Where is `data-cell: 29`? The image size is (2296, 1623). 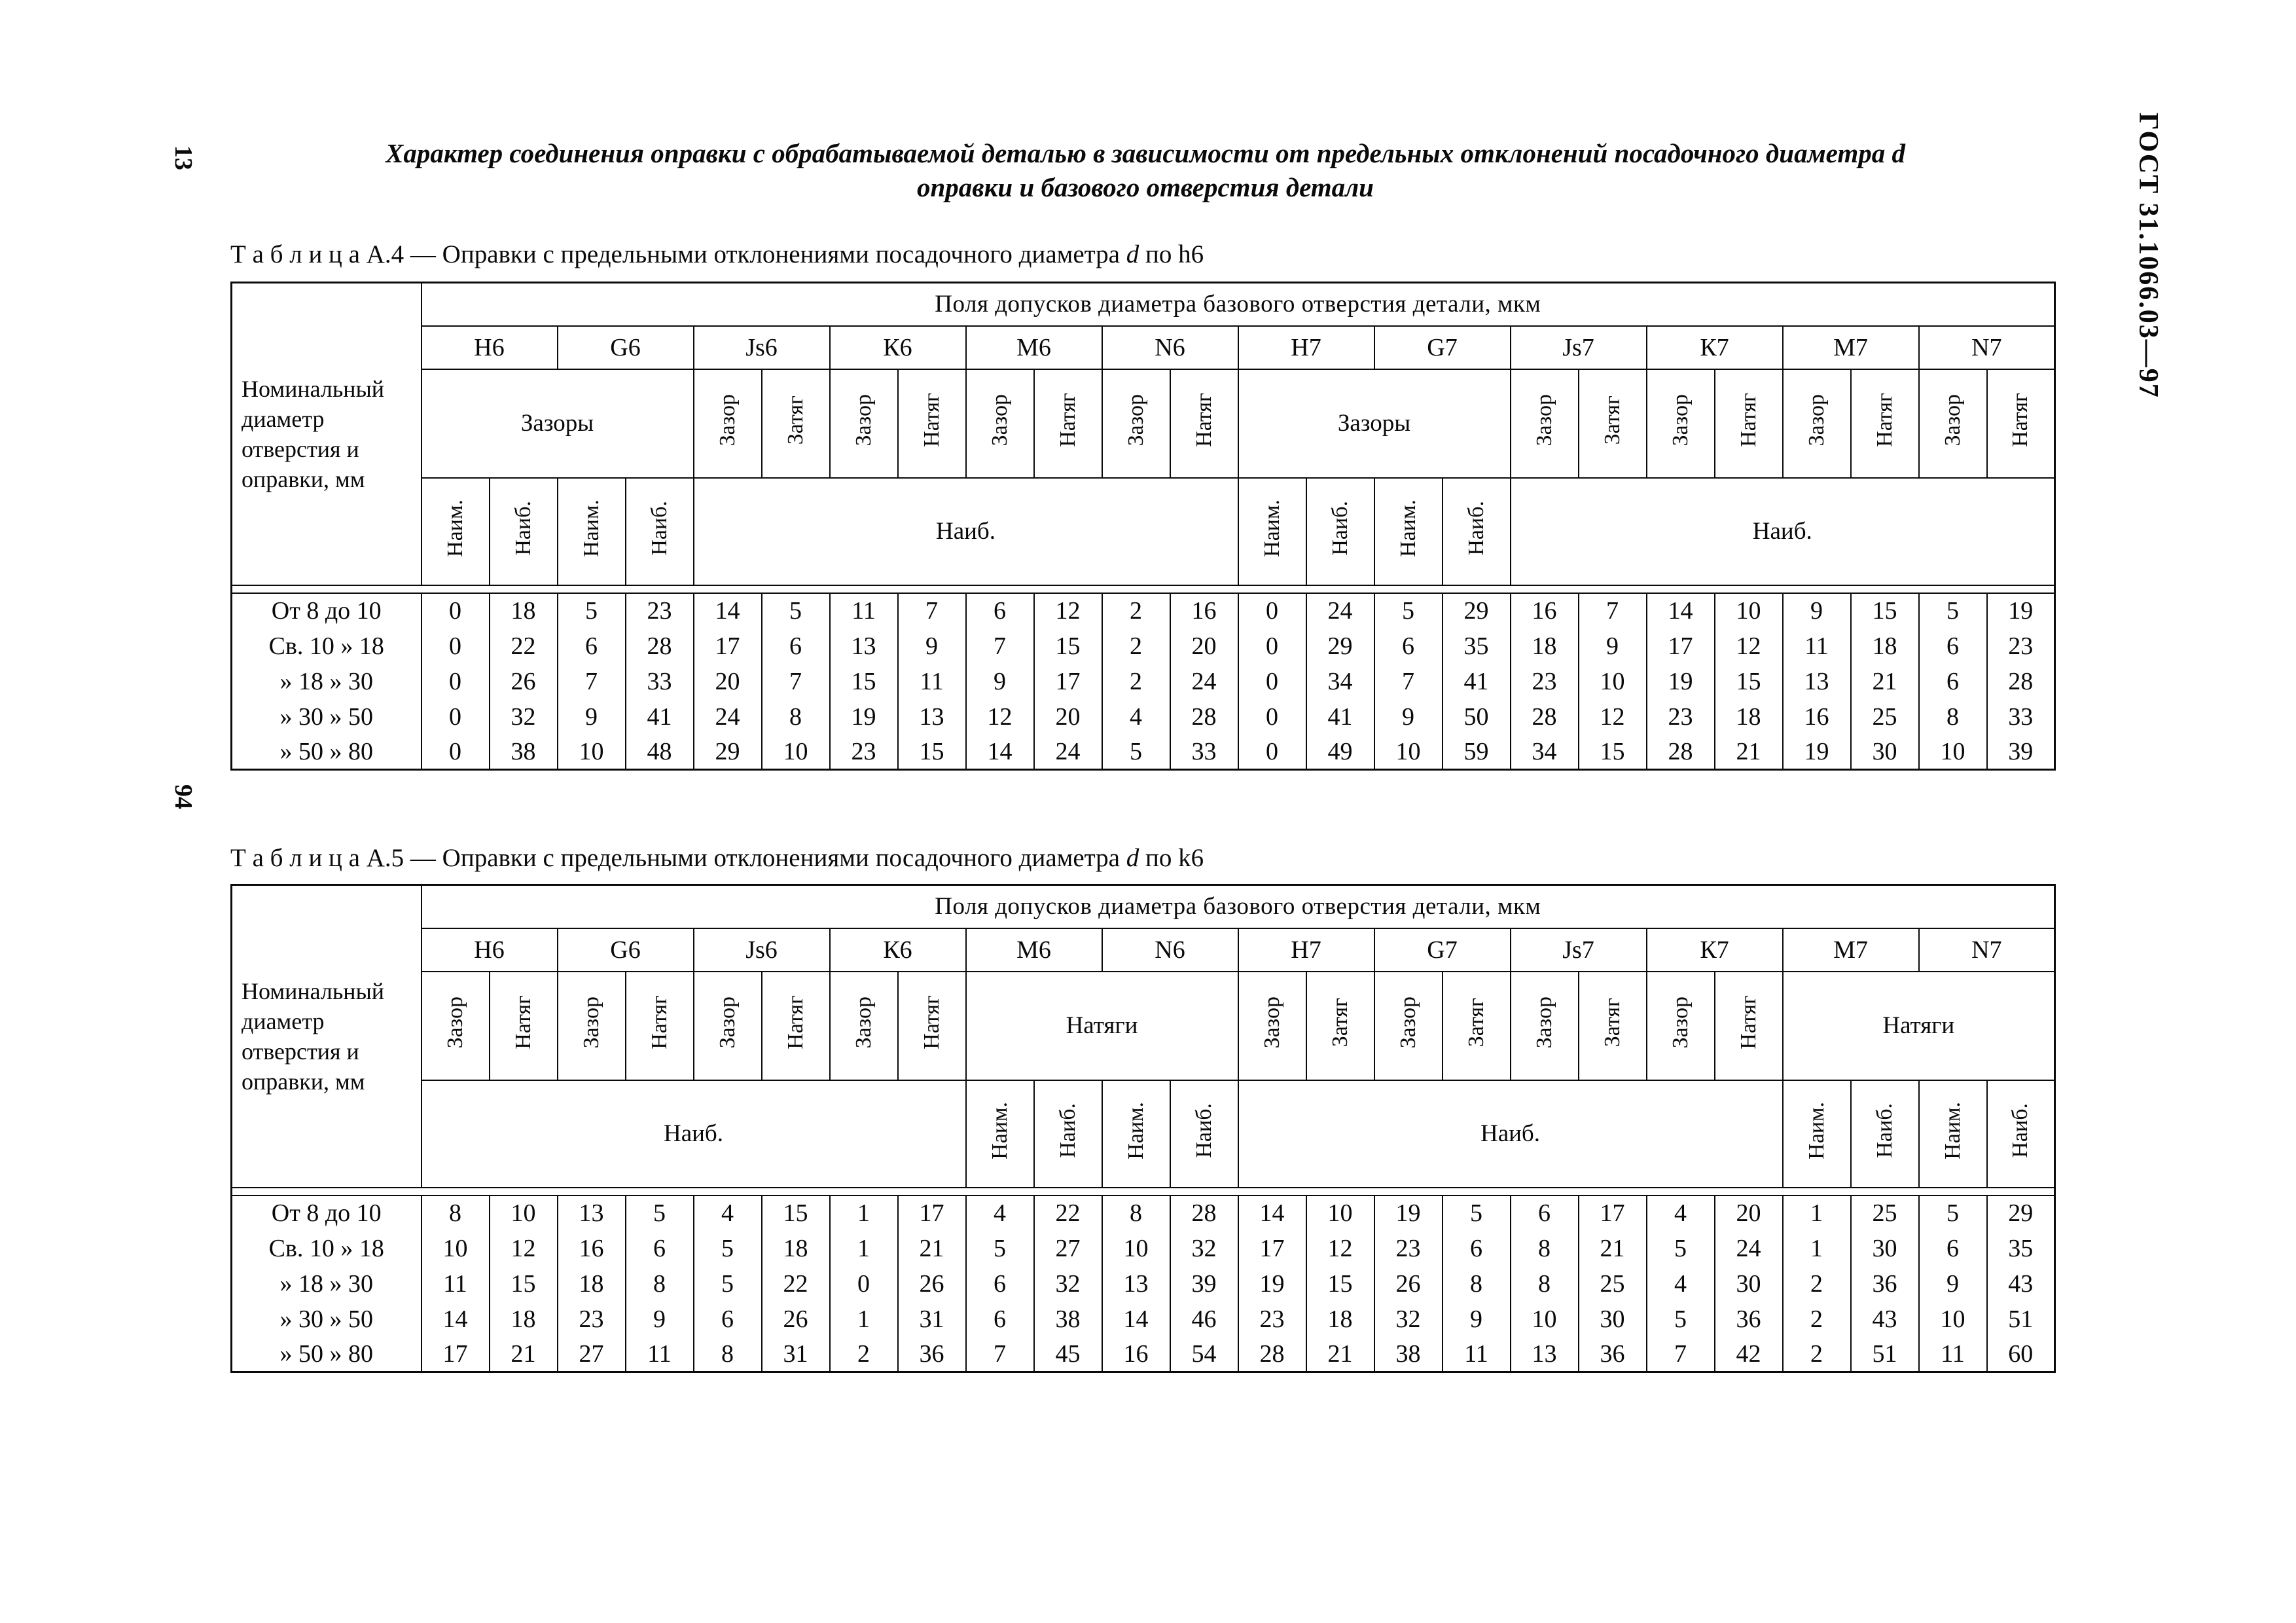 data-cell: 29 is located at coordinates (1340, 646).